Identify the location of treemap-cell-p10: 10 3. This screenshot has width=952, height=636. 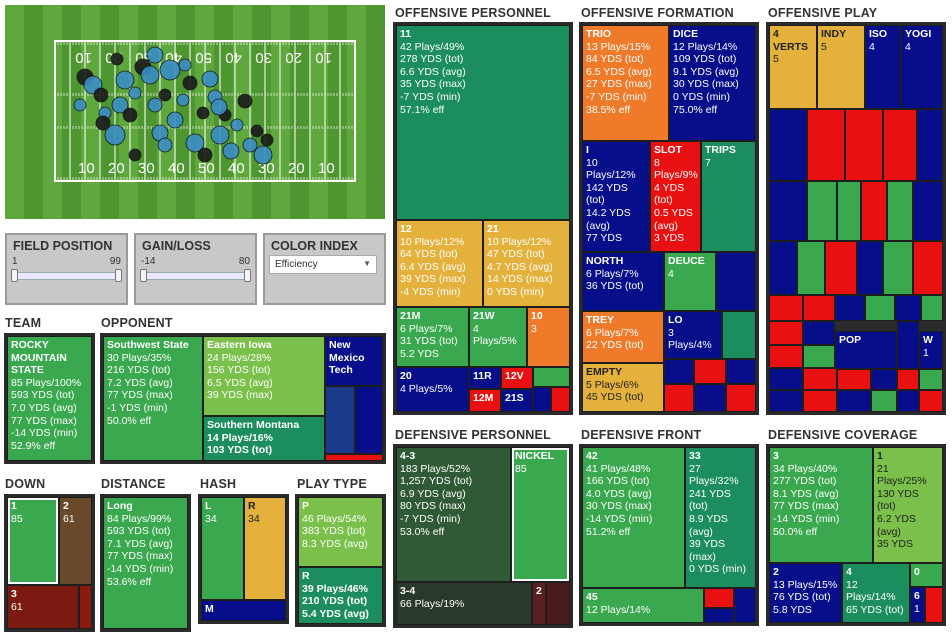
(548, 337).